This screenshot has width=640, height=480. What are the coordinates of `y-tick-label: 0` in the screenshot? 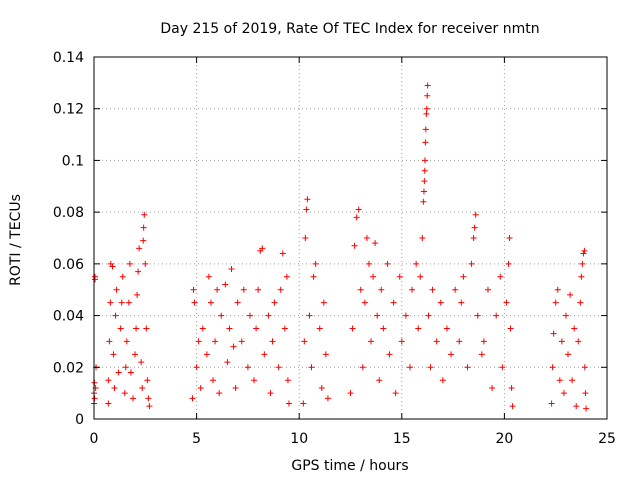 It's located at (79, 420).